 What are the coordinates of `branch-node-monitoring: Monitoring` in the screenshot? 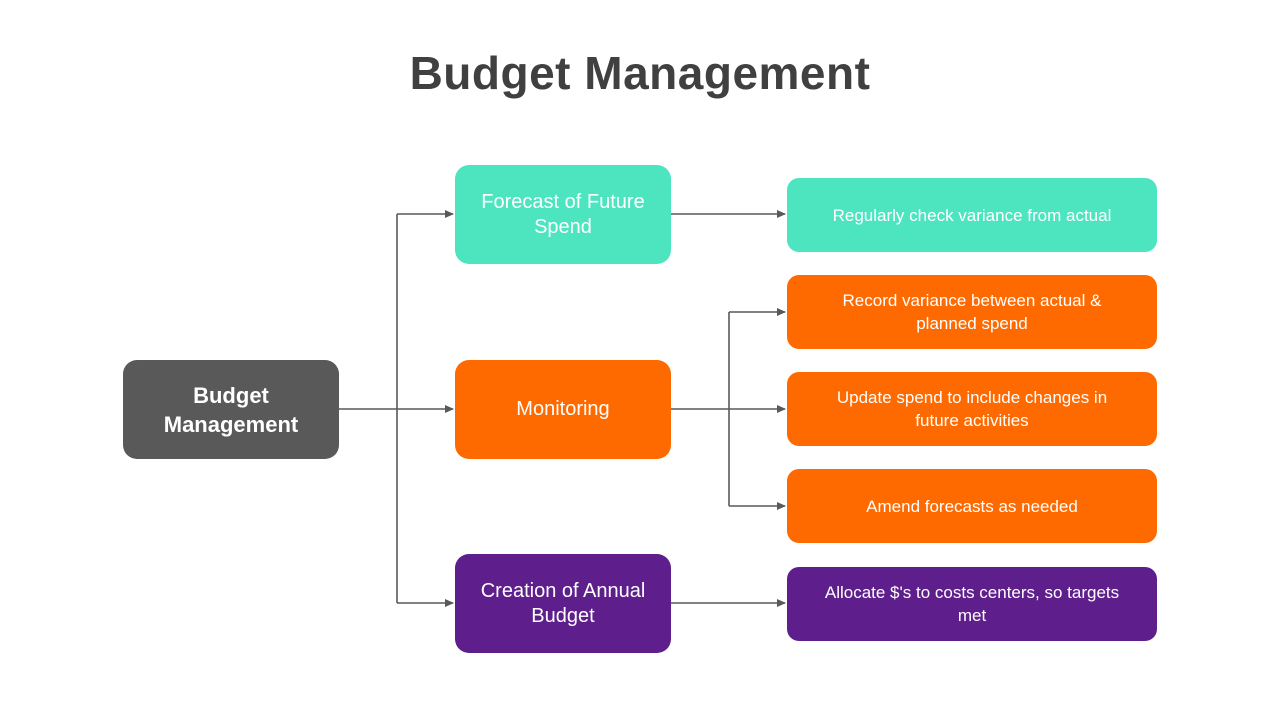 It's located at (563, 409).